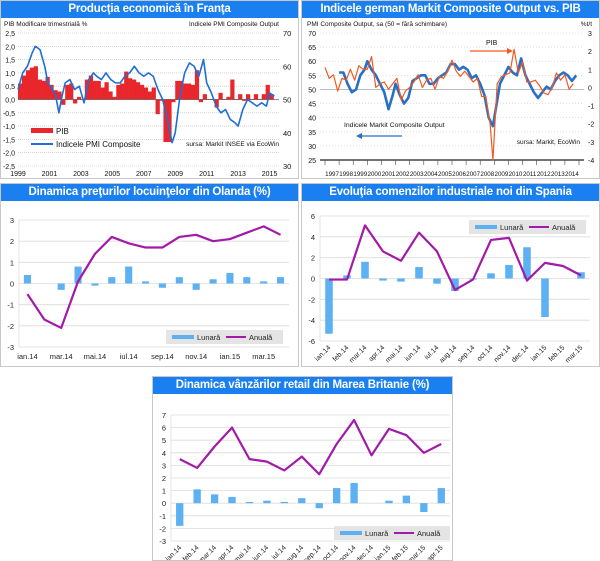 The width and height of the screenshot is (600, 561). I want to click on x-tick-label: sep.14, so click(313, 552).